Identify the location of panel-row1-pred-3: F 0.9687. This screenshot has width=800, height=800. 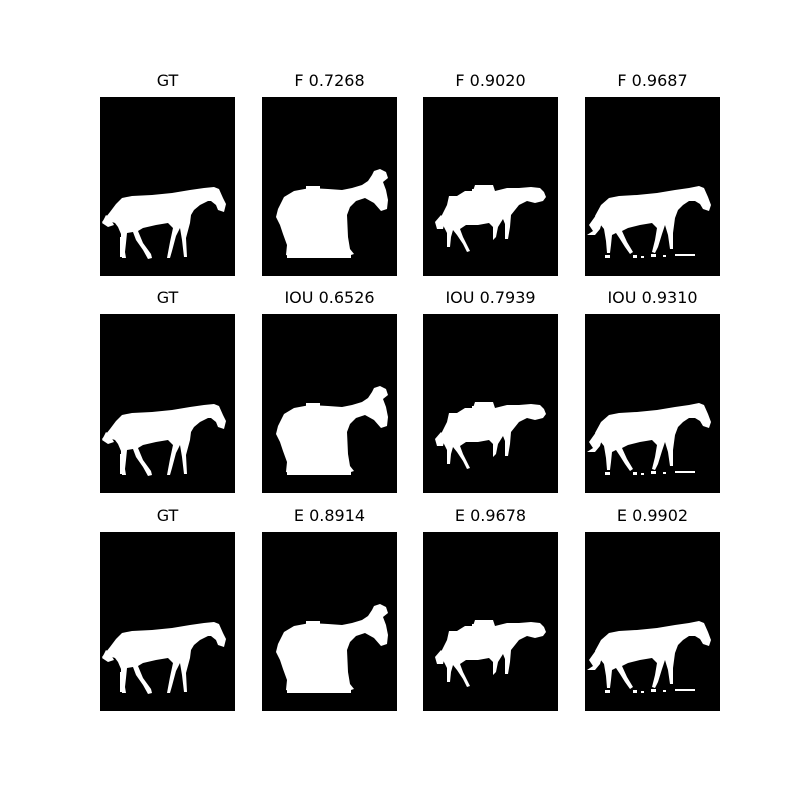
(652, 186).